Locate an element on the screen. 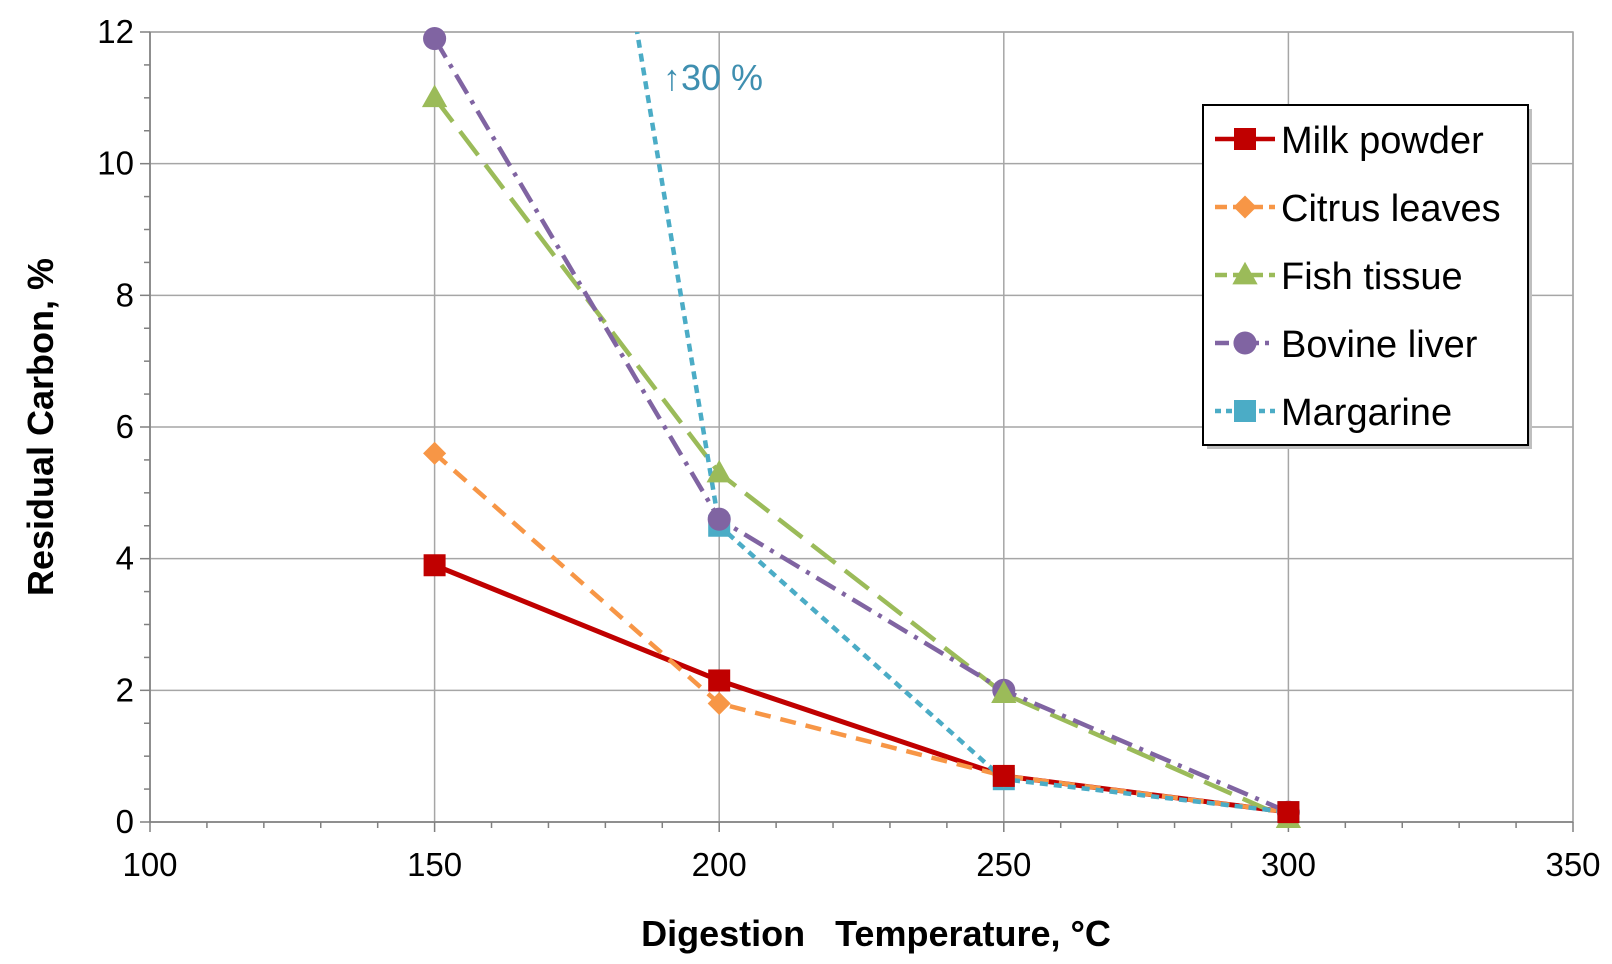 The height and width of the screenshot is (964, 1612). y-tick-label: 2 is located at coordinates (125, 689).